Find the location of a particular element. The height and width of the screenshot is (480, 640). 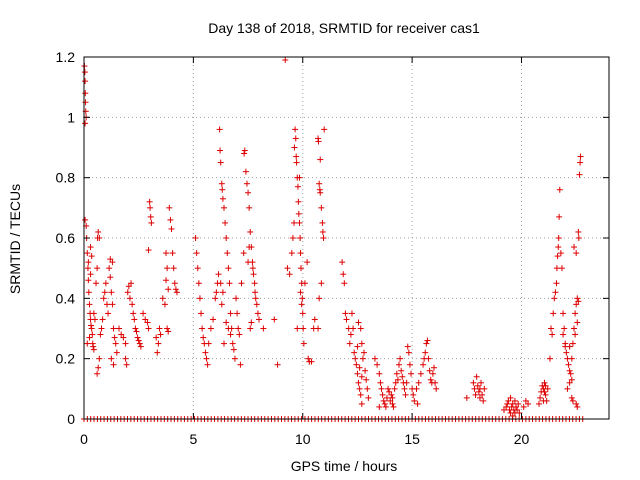

y-tick-label: 0.8 is located at coordinates (66, 178).